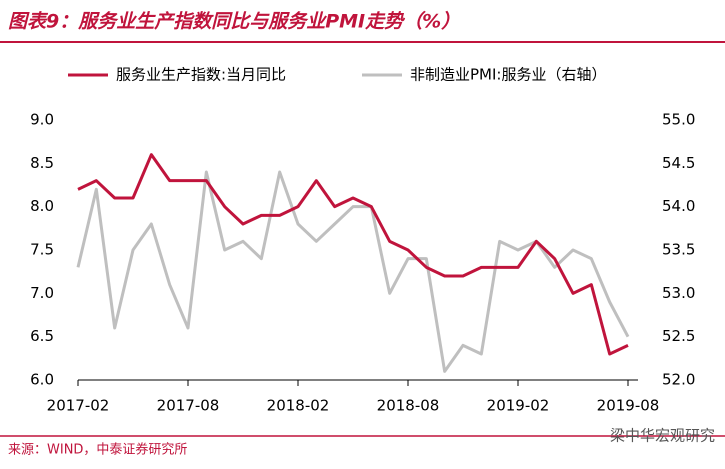  What do you see at coordinates (42, 250) in the screenshot?
I see `y-tick-label: 7.5` at bounding box center [42, 250].